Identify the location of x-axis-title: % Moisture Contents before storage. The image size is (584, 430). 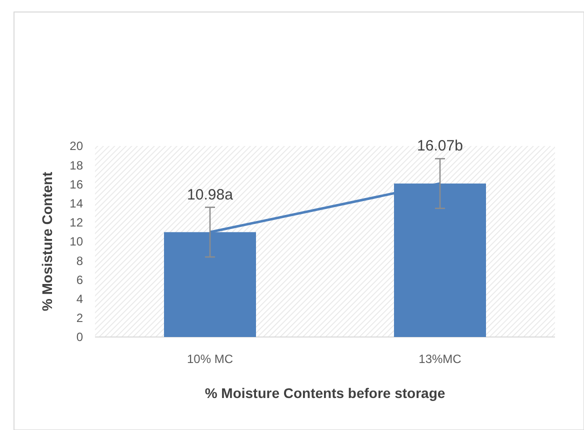
(325, 393).